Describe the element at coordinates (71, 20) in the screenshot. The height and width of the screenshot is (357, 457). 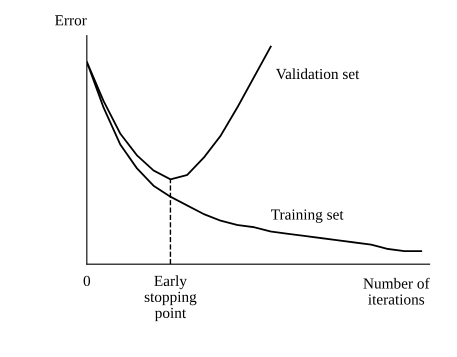
I see `y-axis-title: Error` at that location.